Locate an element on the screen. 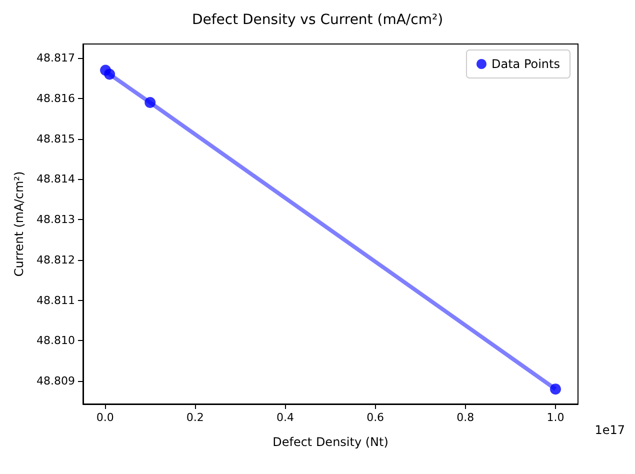 This screenshot has height=474, width=635. x-tick-label: 0.0 is located at coordinates (105, 417).